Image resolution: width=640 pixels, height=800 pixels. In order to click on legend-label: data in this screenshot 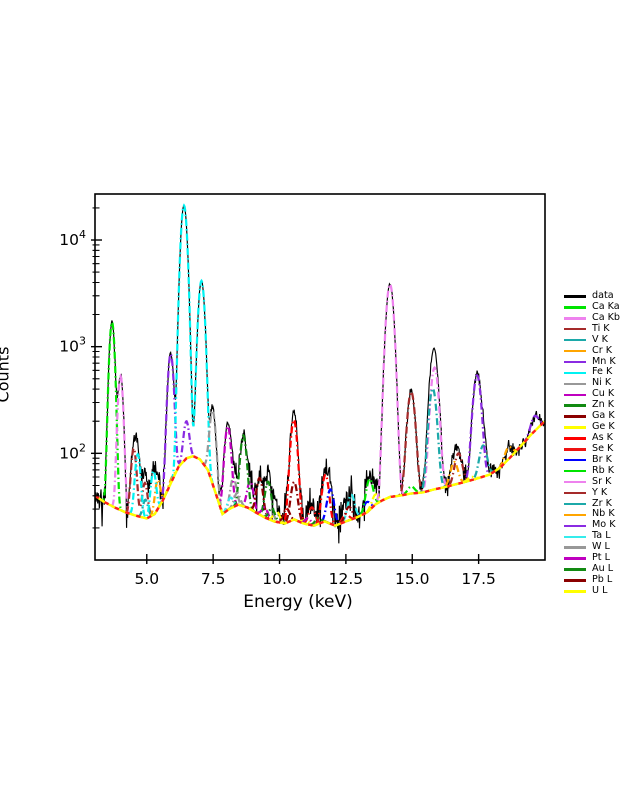, I will do `click(603, 295)`.